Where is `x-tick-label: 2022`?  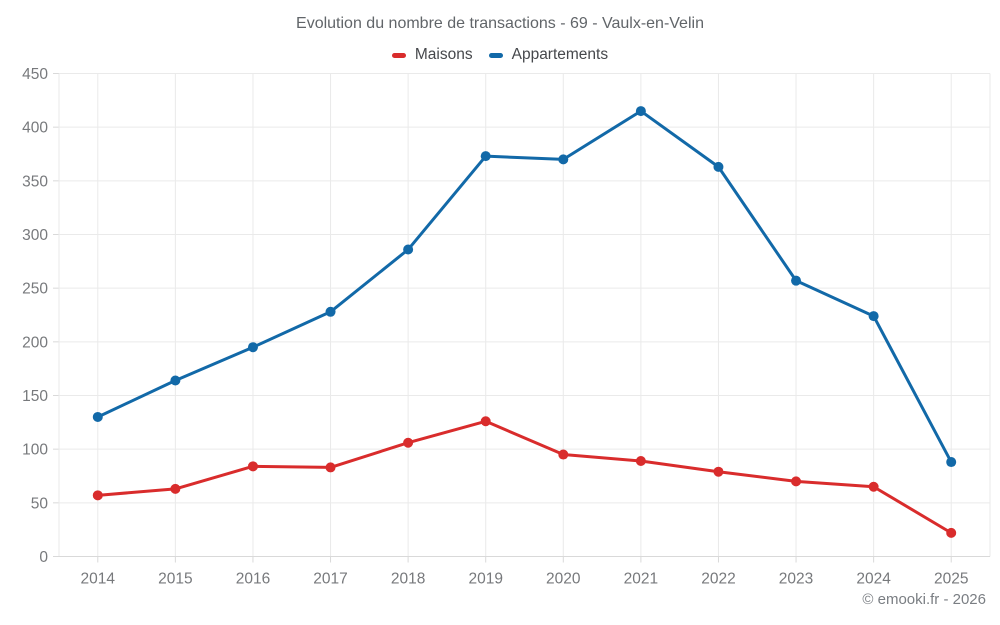
x-tick-label: 2022 is located at coordinates (718, 579).